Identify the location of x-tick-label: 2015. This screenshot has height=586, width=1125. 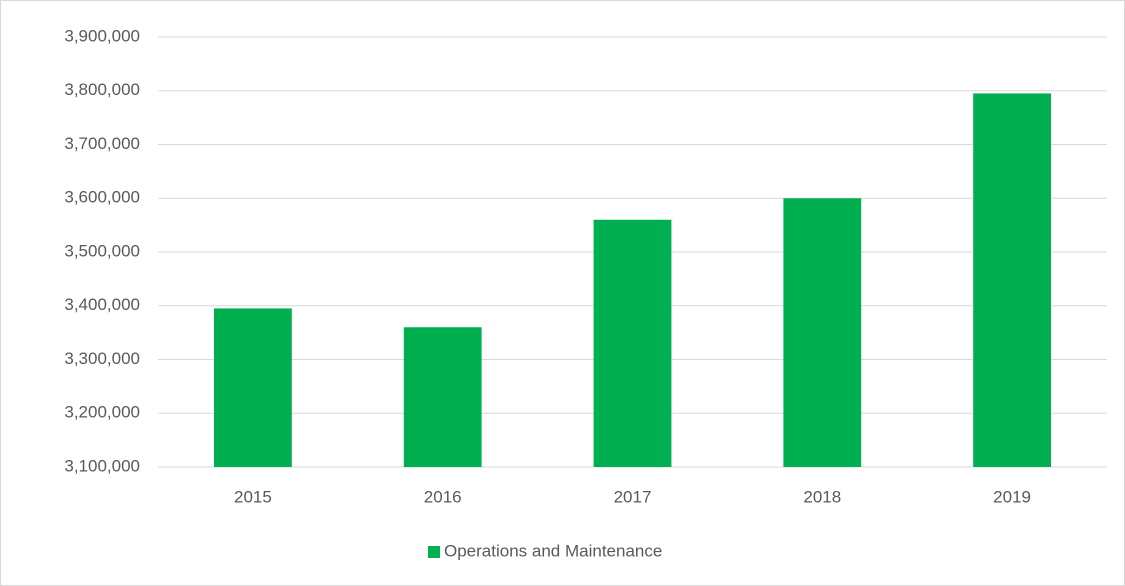
(253, 496).